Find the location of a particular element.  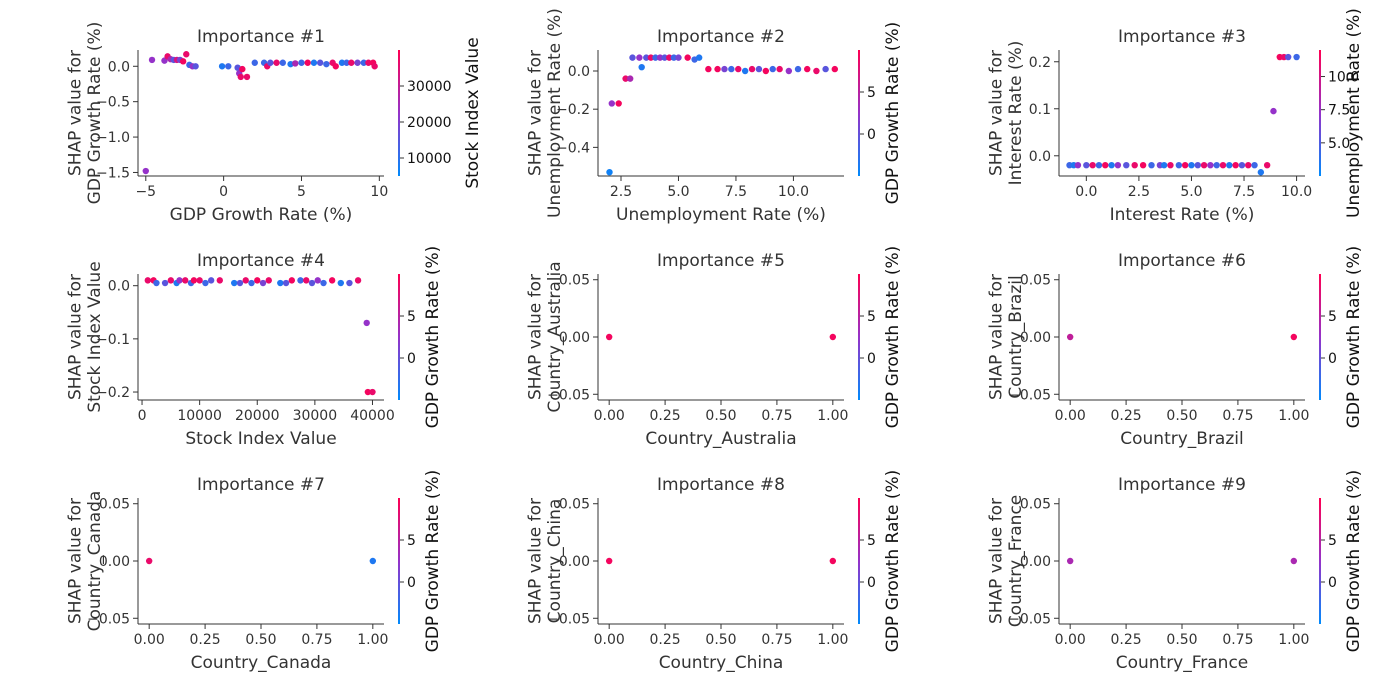

y-axis-label-line: Country_France is located at coordinates (1016, 561).